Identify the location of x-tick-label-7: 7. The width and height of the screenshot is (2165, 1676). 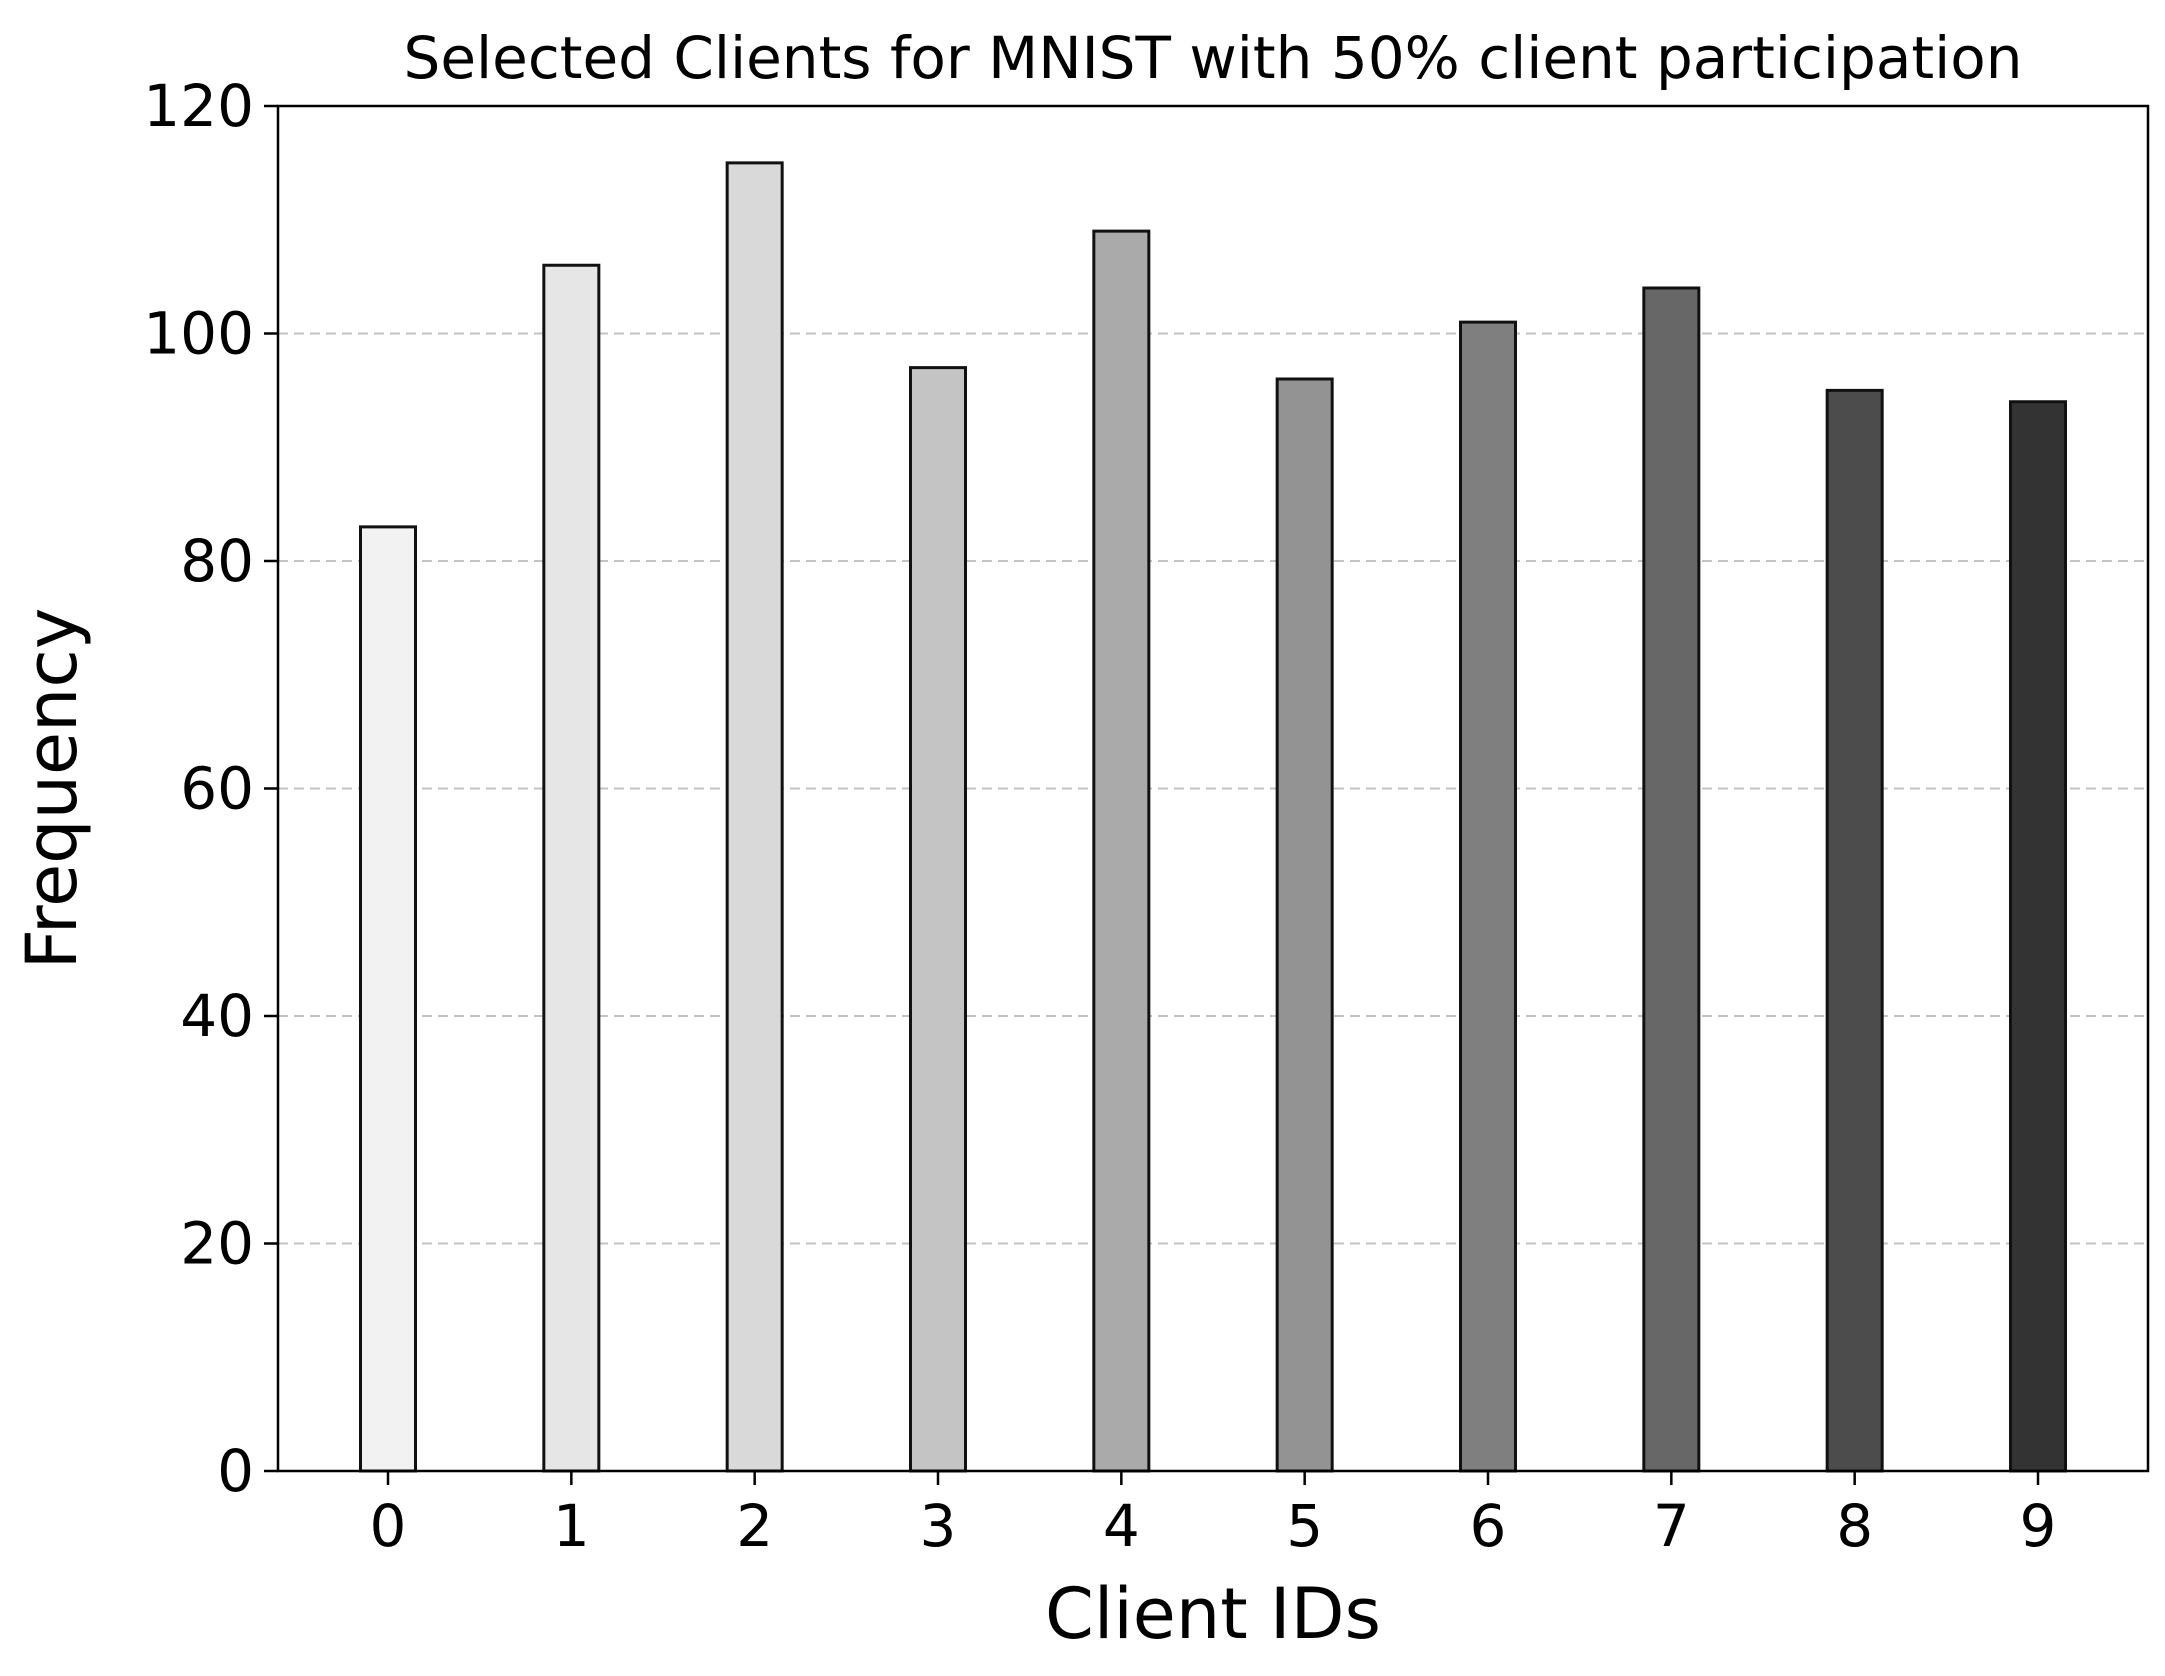
(1671, 1526).